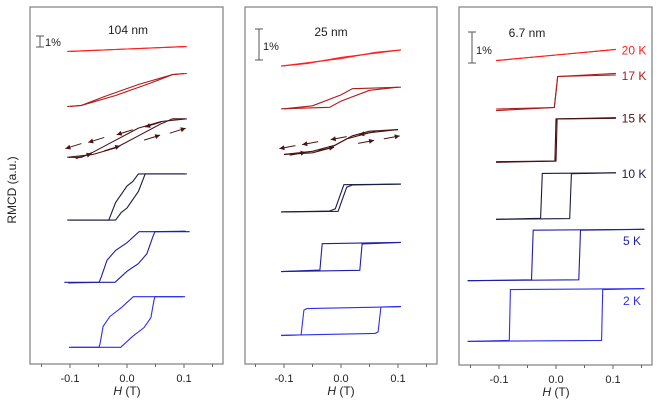  Describe the element at coordinates (632, 241) in the screenshot. I see `temperature-label: 5 K` at that location.